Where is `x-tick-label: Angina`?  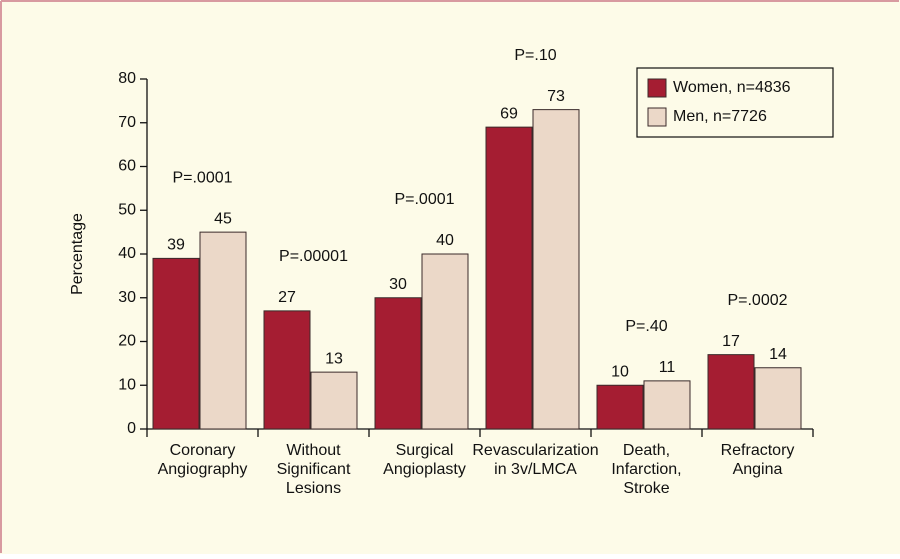
x-tick-label: Angina is located at coordinates (758, 469).